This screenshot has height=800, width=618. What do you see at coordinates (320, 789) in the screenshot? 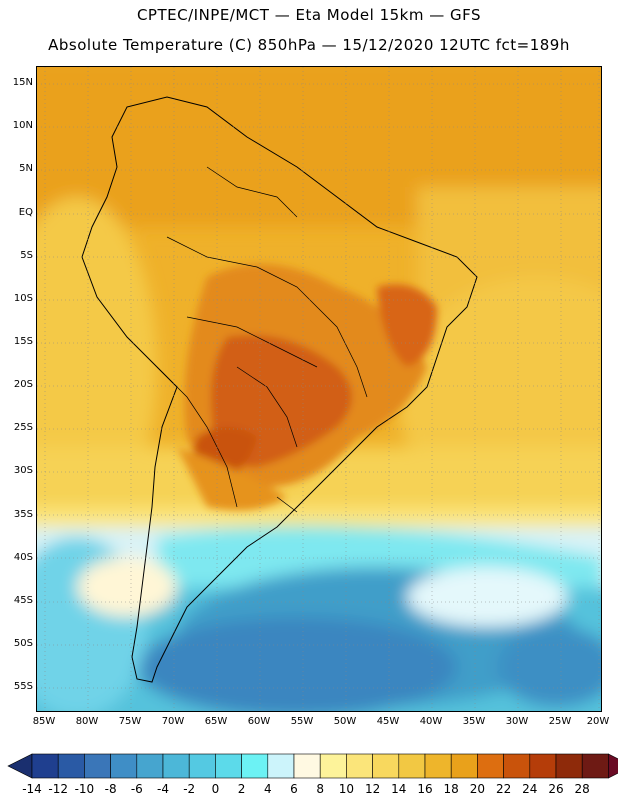
I see `colorbar-tick-label: 8` at bounding box center [320, 789].